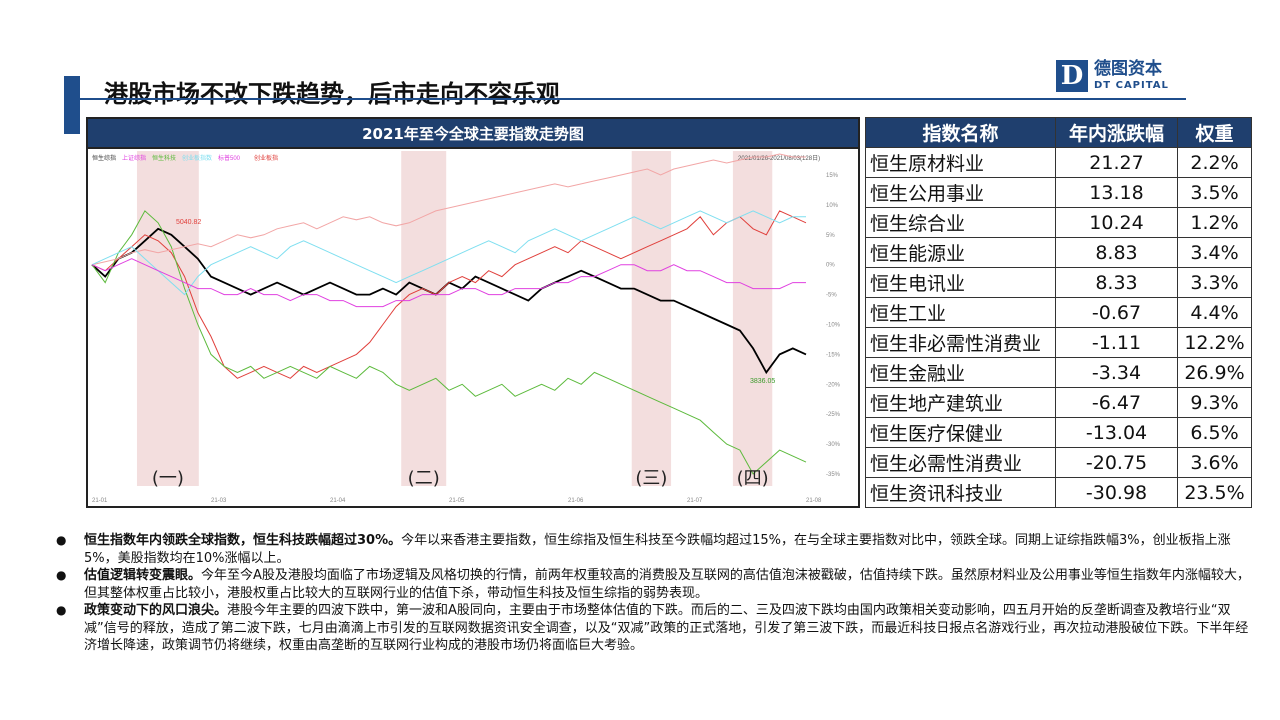  I want to click on row-name-cell: 恒生资讯科技业, so click(960, 492).